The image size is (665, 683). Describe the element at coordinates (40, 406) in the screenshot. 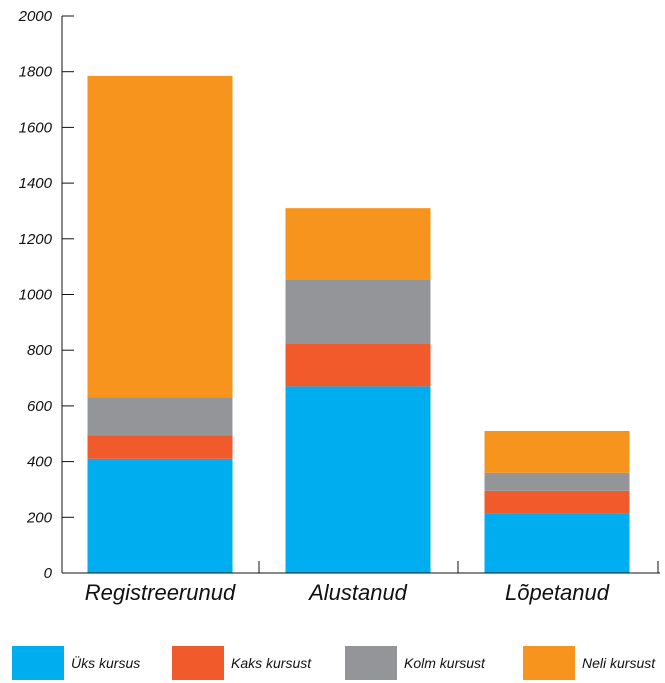

I see `y-tick-label: 600` at that location.